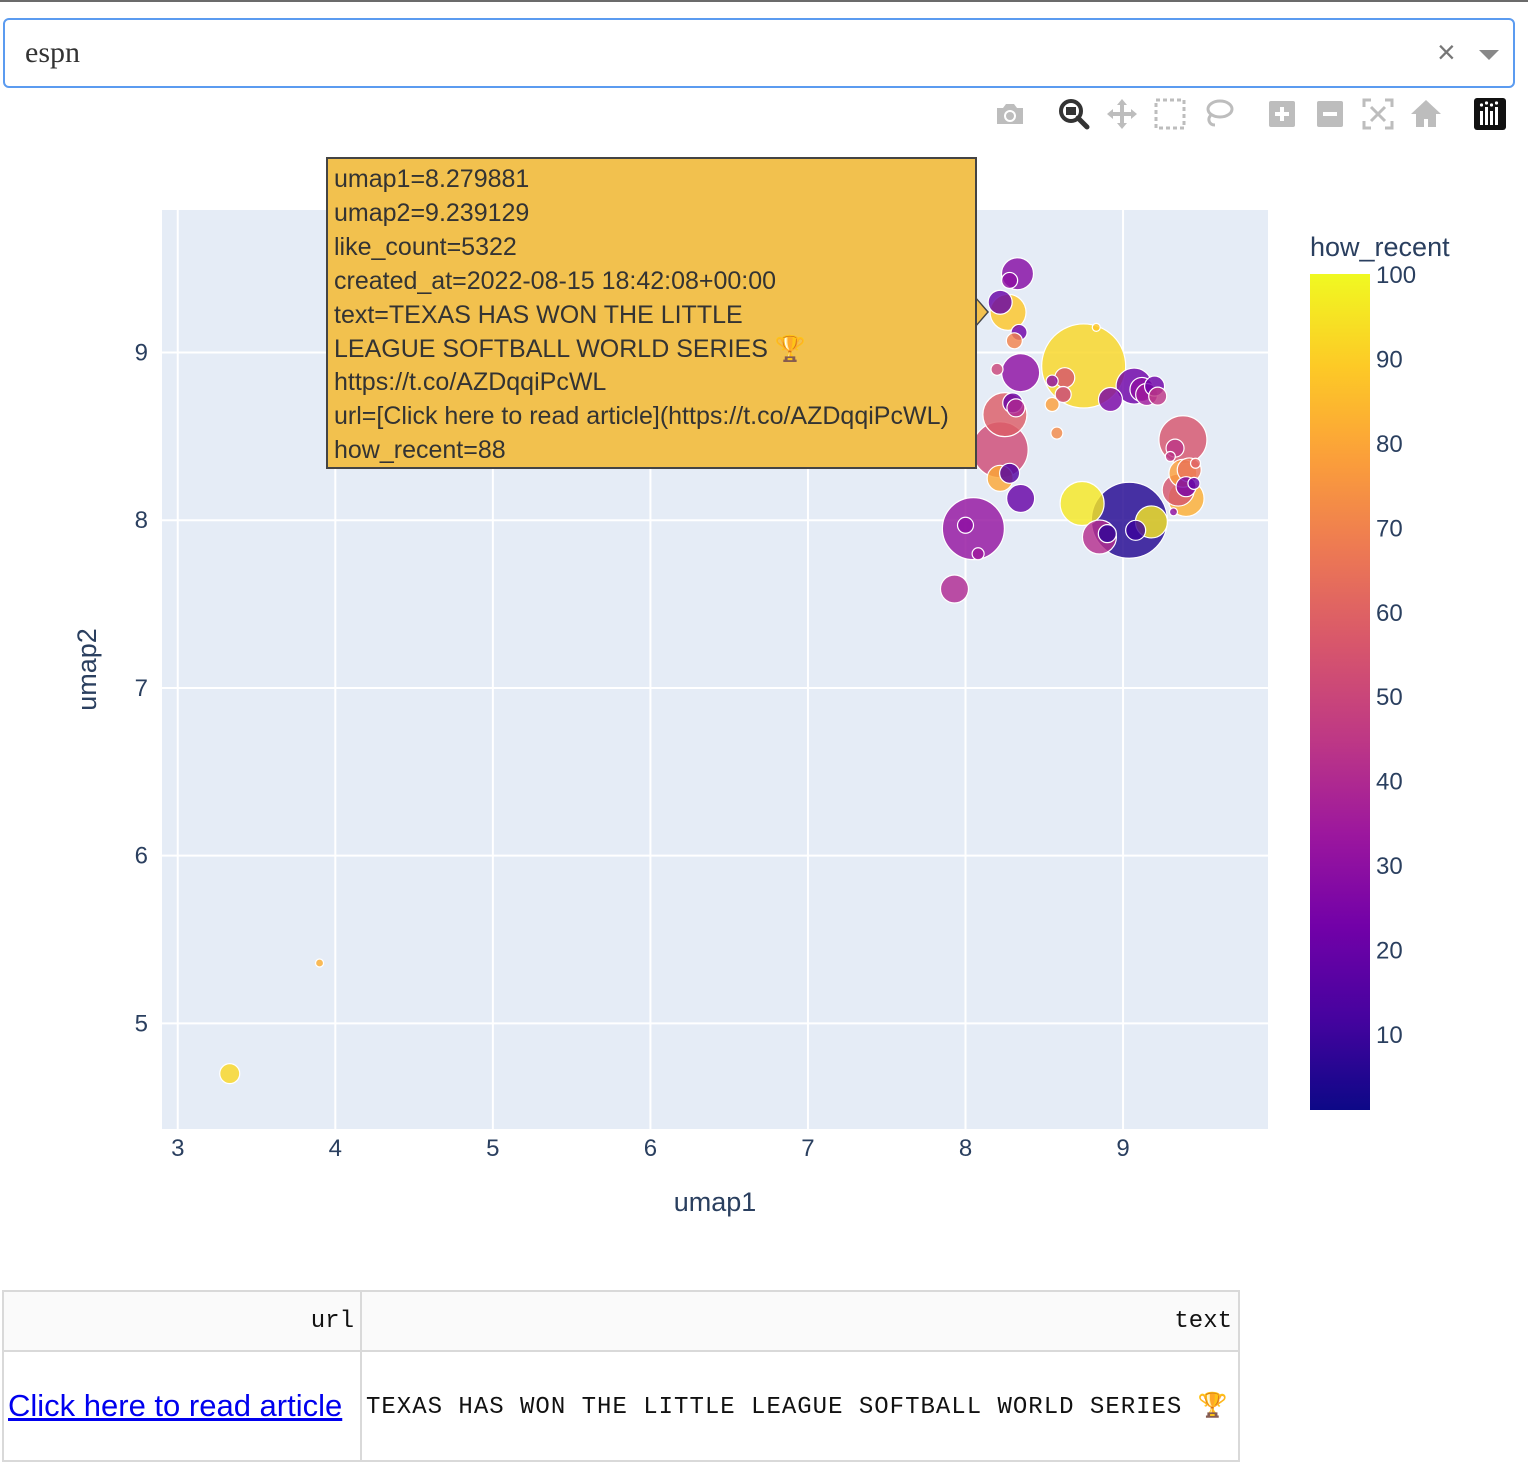  What do you see at coordinates (1010, 114) in the screenshot?
I see `camera-icon` at bounding box center [1010, 114].